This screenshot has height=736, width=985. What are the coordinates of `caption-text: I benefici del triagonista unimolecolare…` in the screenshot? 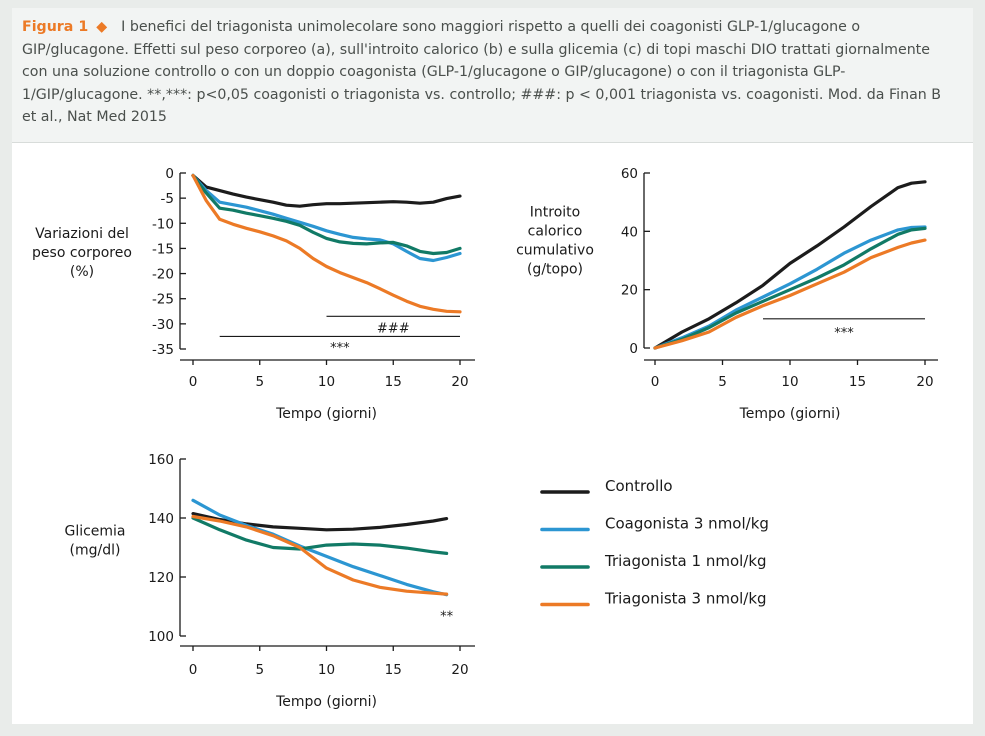 It's located at (481, 72).